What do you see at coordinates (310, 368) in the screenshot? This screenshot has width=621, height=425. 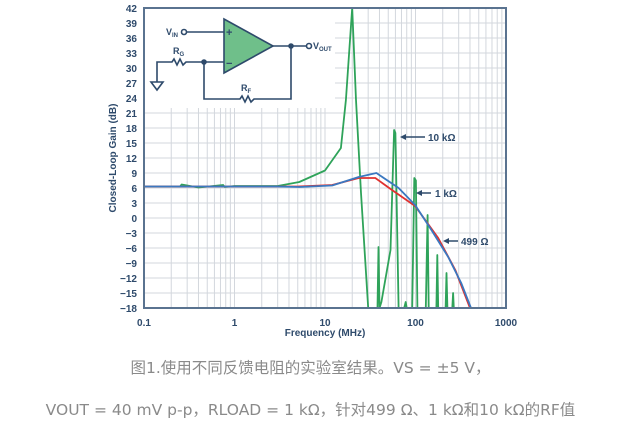 I see `figure-caption-line-1: 图1.使用不同反馈电阻的实验室结果。VS = ±5 V，` at bounding box center [310, 368].